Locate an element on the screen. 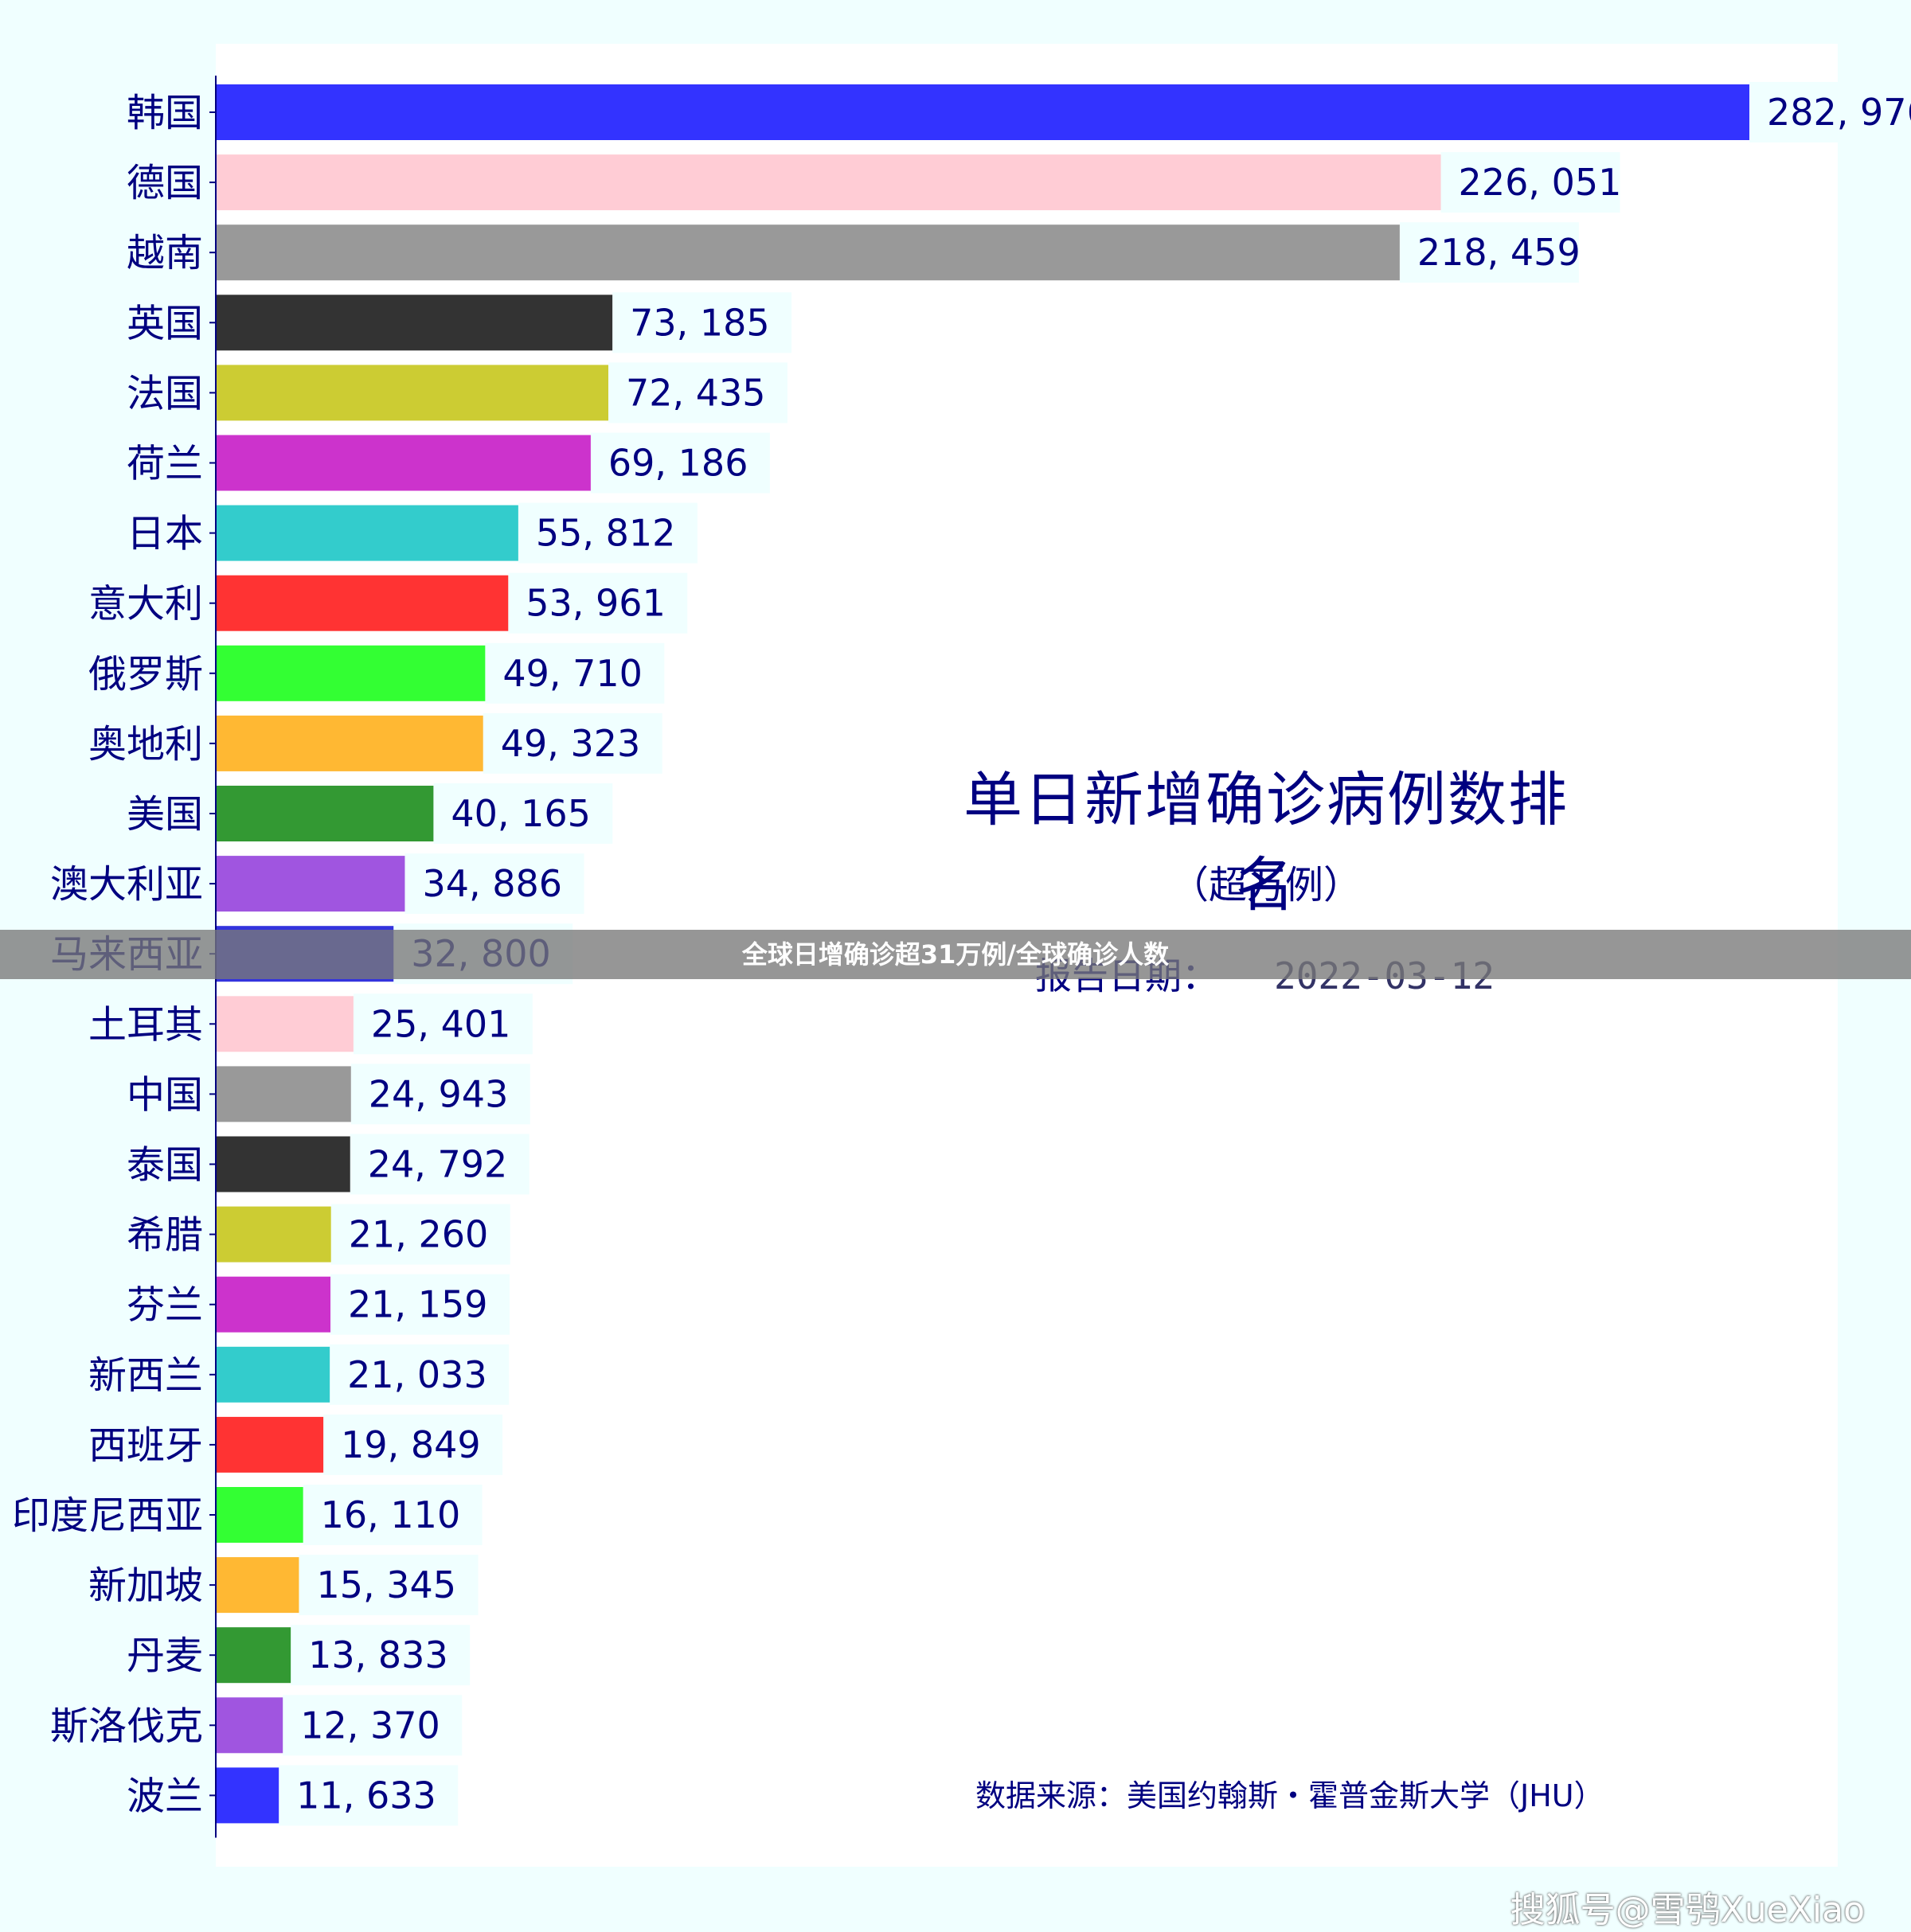 The image size is (1911, 1932). value-label: 73, 185 is located at coordinates (700, 322).